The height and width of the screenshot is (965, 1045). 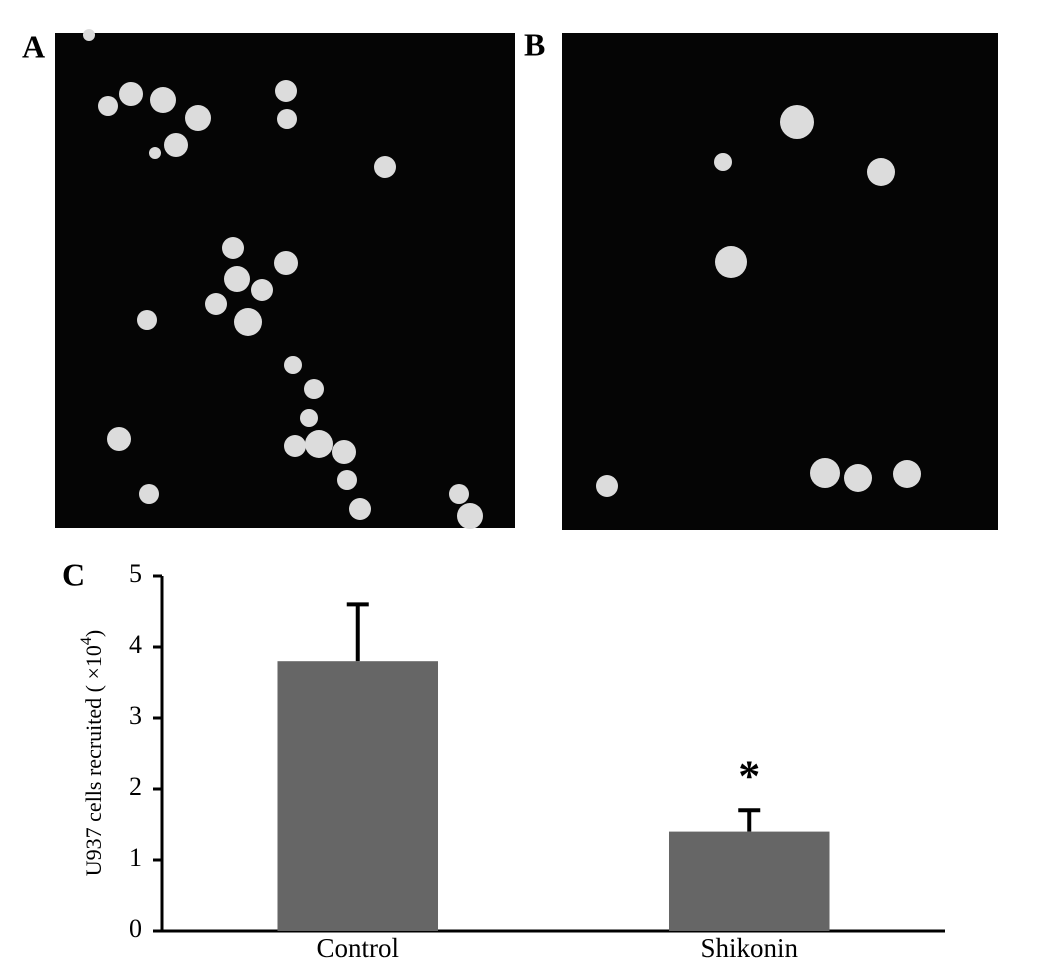 What do you see at coordinates (135, 857) in the screenshot?
I see `y-tick-label: 1` at bounding box center [135, 857].